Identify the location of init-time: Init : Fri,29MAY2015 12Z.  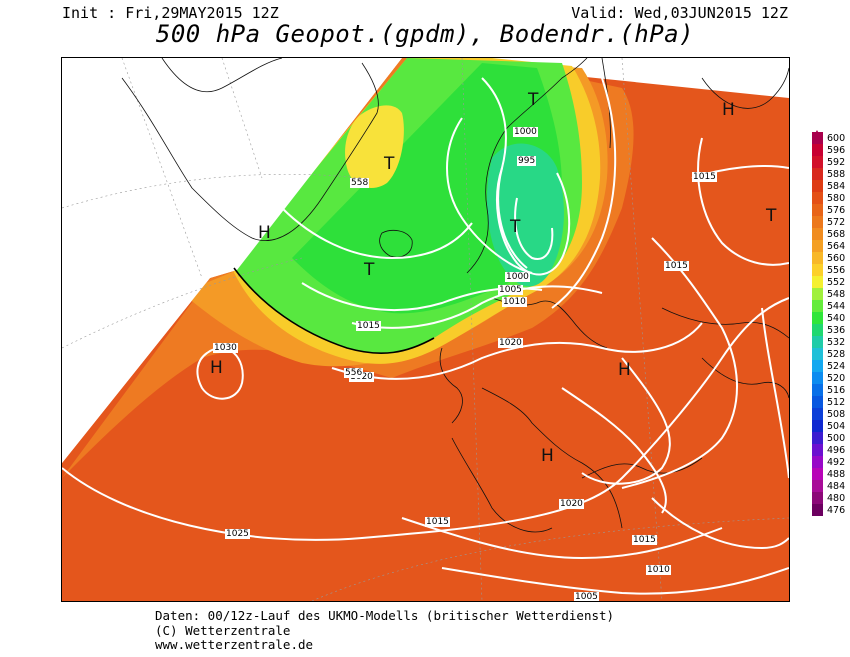
(170, 13).